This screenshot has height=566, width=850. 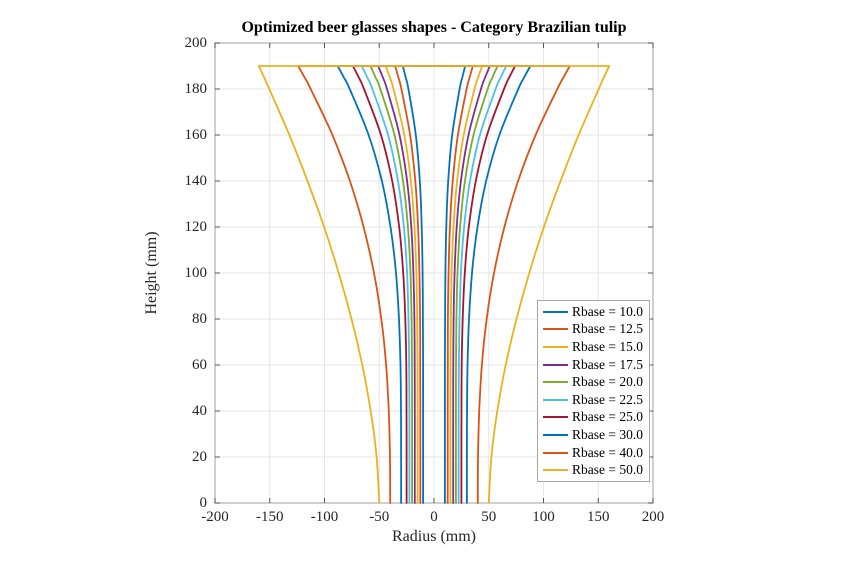 I want to click on legend-item-label: Rbase = 20.0, so click(x=607, y=382).